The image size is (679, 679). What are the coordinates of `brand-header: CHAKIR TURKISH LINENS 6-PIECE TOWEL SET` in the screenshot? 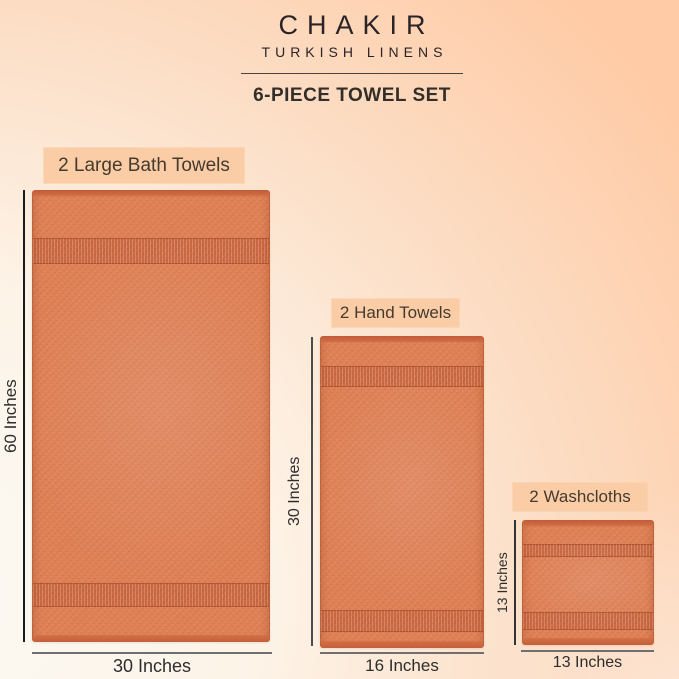 It's located at (352, 58).